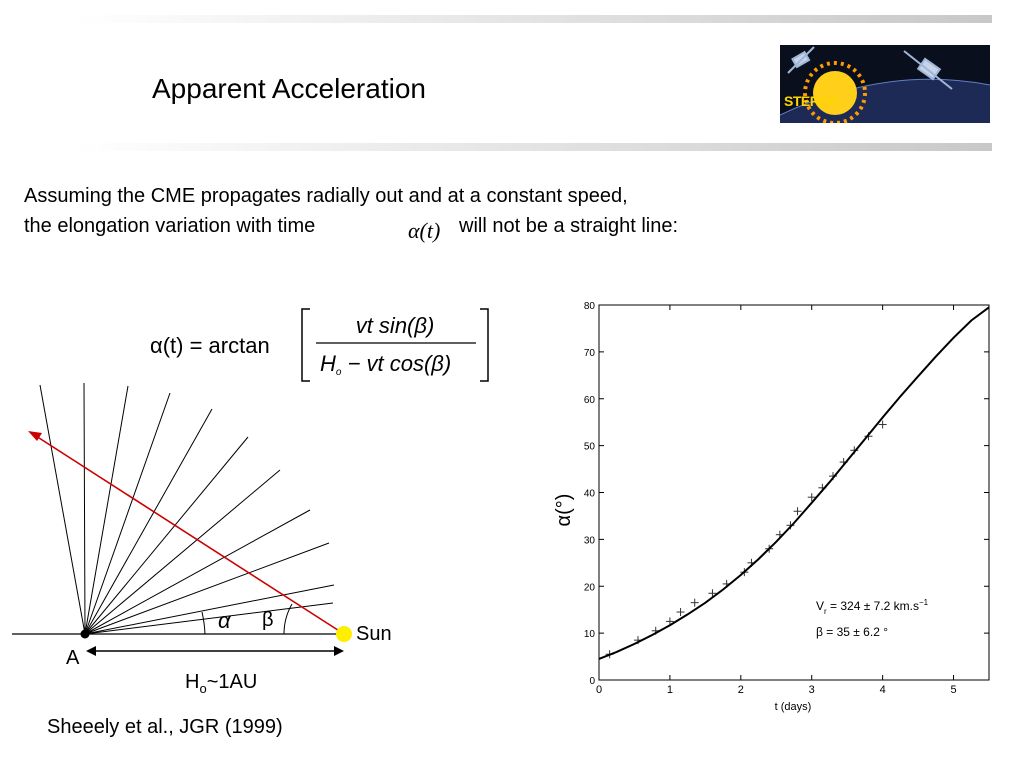 The image size is (1024, 768). I want to click on formula-left-bracket, so click(305, 345).